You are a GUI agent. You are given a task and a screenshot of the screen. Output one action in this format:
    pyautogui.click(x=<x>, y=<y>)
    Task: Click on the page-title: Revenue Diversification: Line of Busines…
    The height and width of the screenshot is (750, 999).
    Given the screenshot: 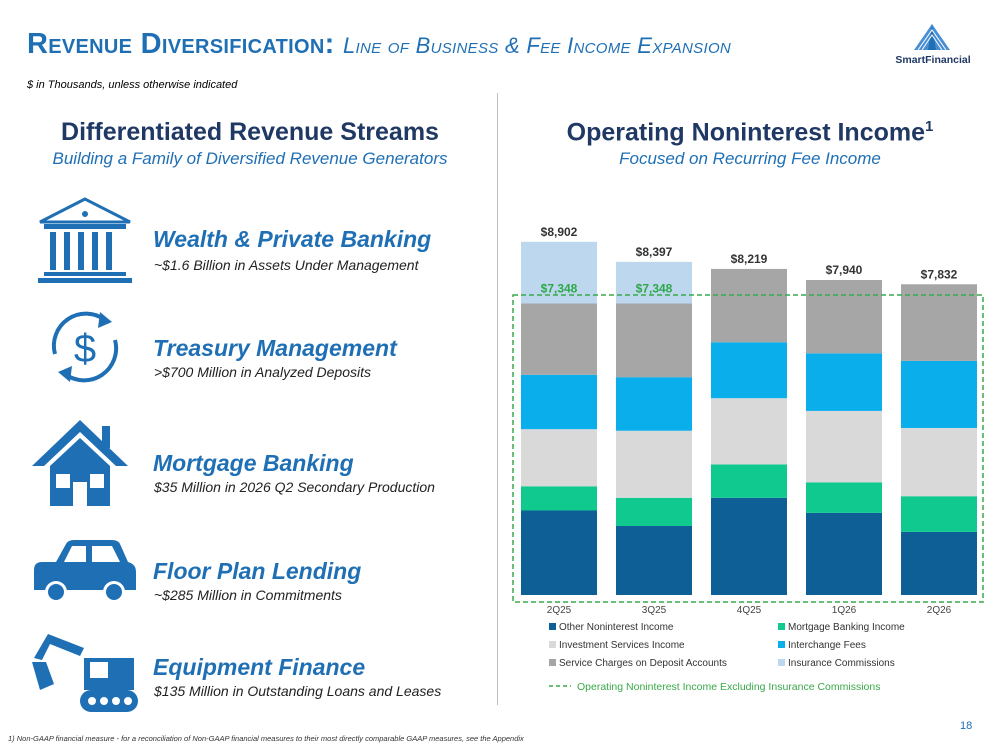 What is the action you would take?
    pyautogui.click(x=379, y=44)
    